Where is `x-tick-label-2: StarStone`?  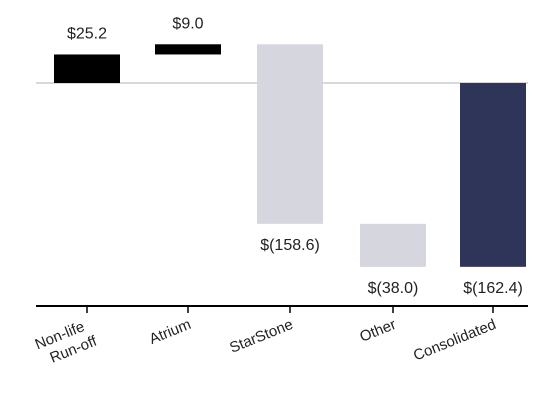 x-tick-label-2: StarStone is located at coordinates (261, 336).